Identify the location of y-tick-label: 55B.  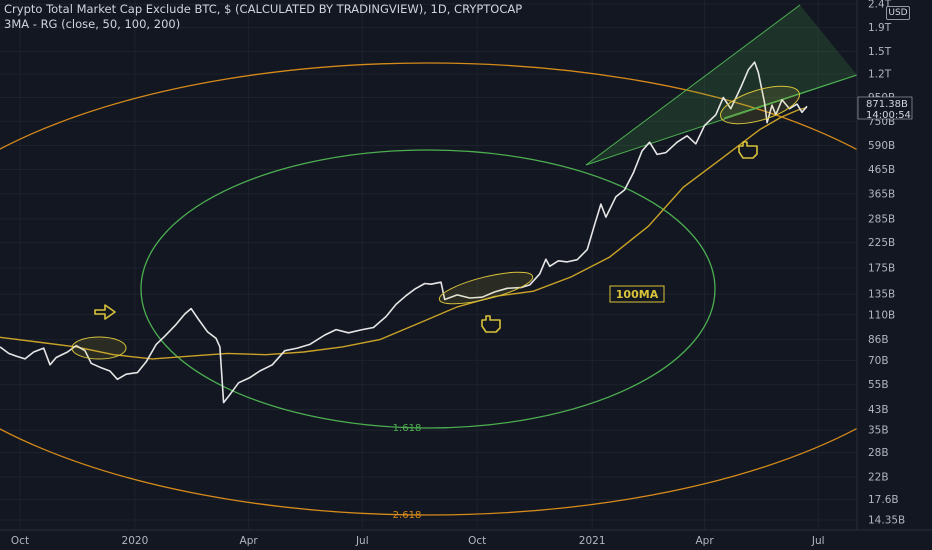
(878, 385).